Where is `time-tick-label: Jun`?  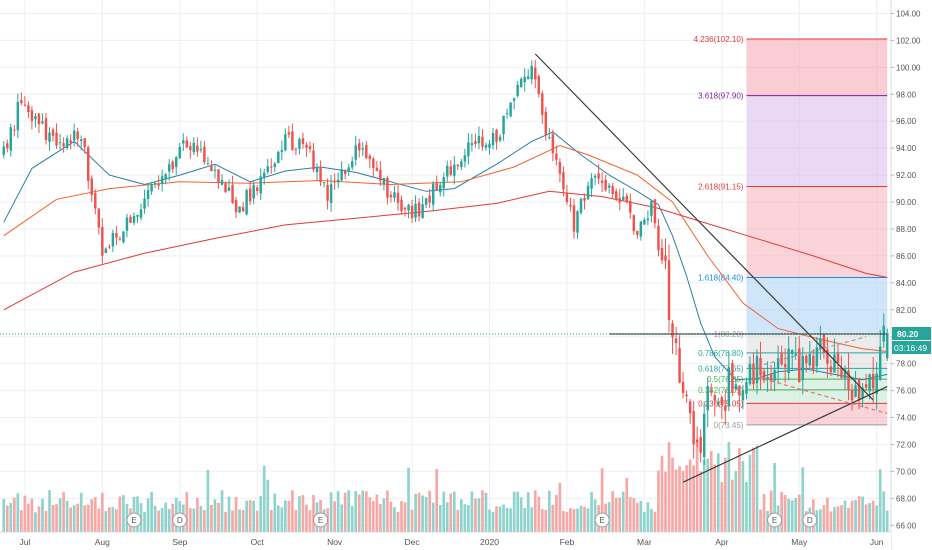
time-tick-label: Jun is located at coordinates (877, 542).